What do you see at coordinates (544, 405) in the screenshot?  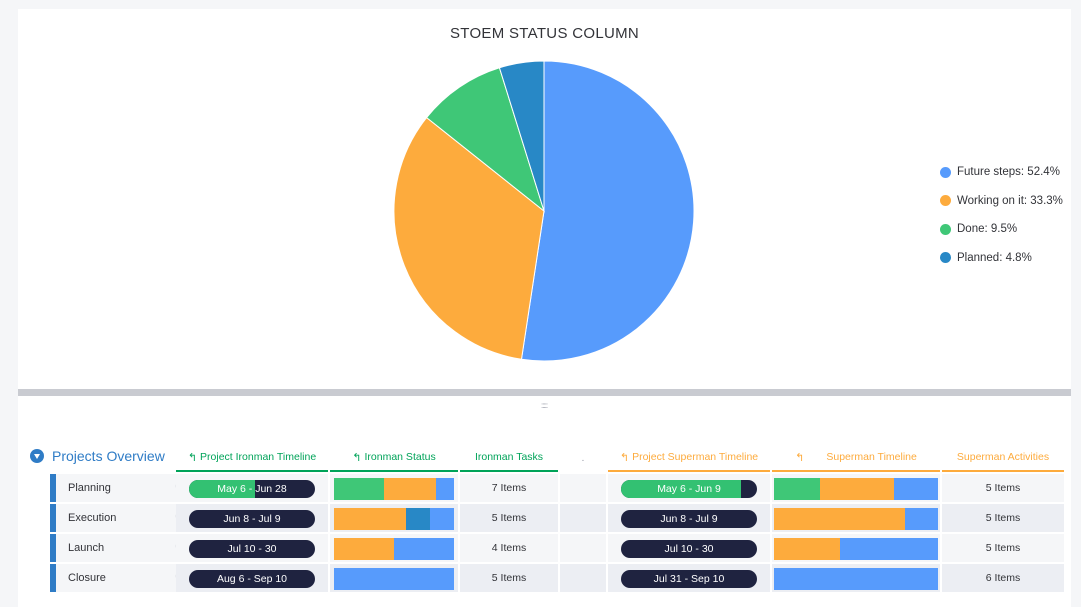 I see `drag-grip-icon: :::::` at bounding box center [544, 405].